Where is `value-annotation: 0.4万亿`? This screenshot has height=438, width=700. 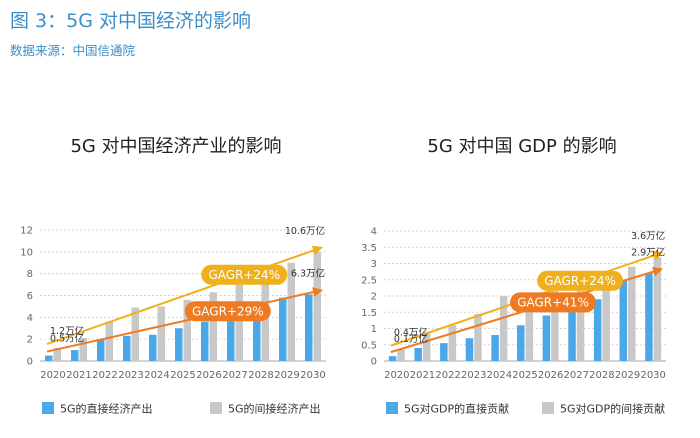 value-annotation: 0.4万亿 is located at coordinates (411, 333).